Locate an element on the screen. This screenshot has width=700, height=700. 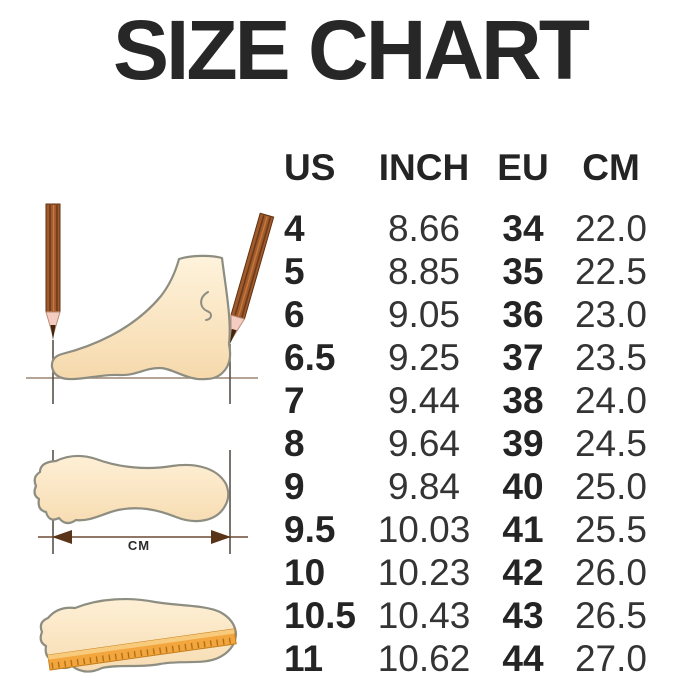
column-header-eu: EU is located at coordinates (523, 167).